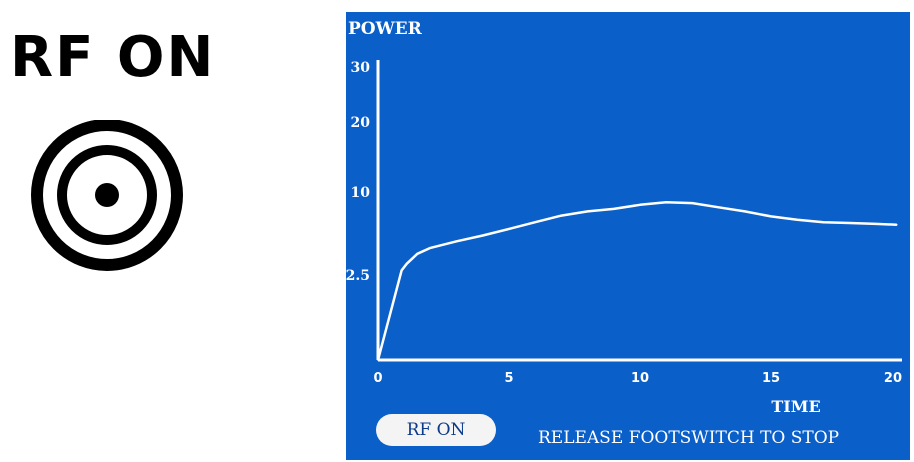 The height and width of the screenshot is (462, 914). Describe the element at coordinates (358, 276) in the screenshot. I see `y-tick-label: 2.5` at that location.